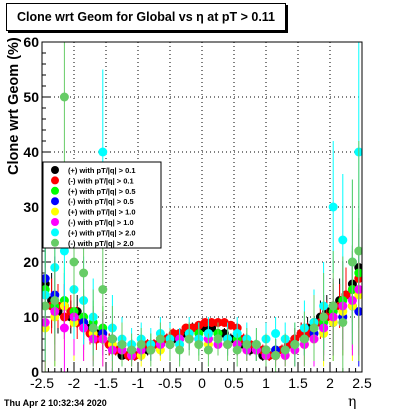  I want to click on x-tick-label: -2.5, so click(42, 383).